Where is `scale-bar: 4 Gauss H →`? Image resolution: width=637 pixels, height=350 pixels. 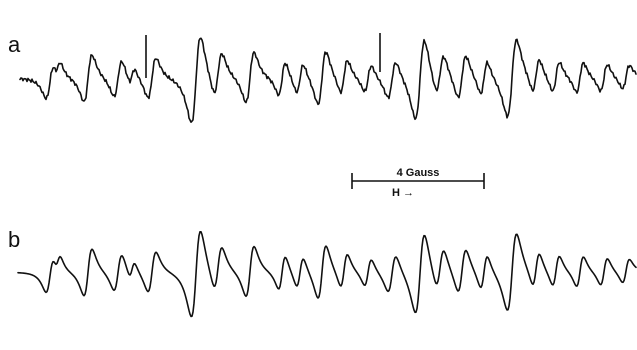 scale-bar: 4 Gauss H → is located at coordinates (418, 183).